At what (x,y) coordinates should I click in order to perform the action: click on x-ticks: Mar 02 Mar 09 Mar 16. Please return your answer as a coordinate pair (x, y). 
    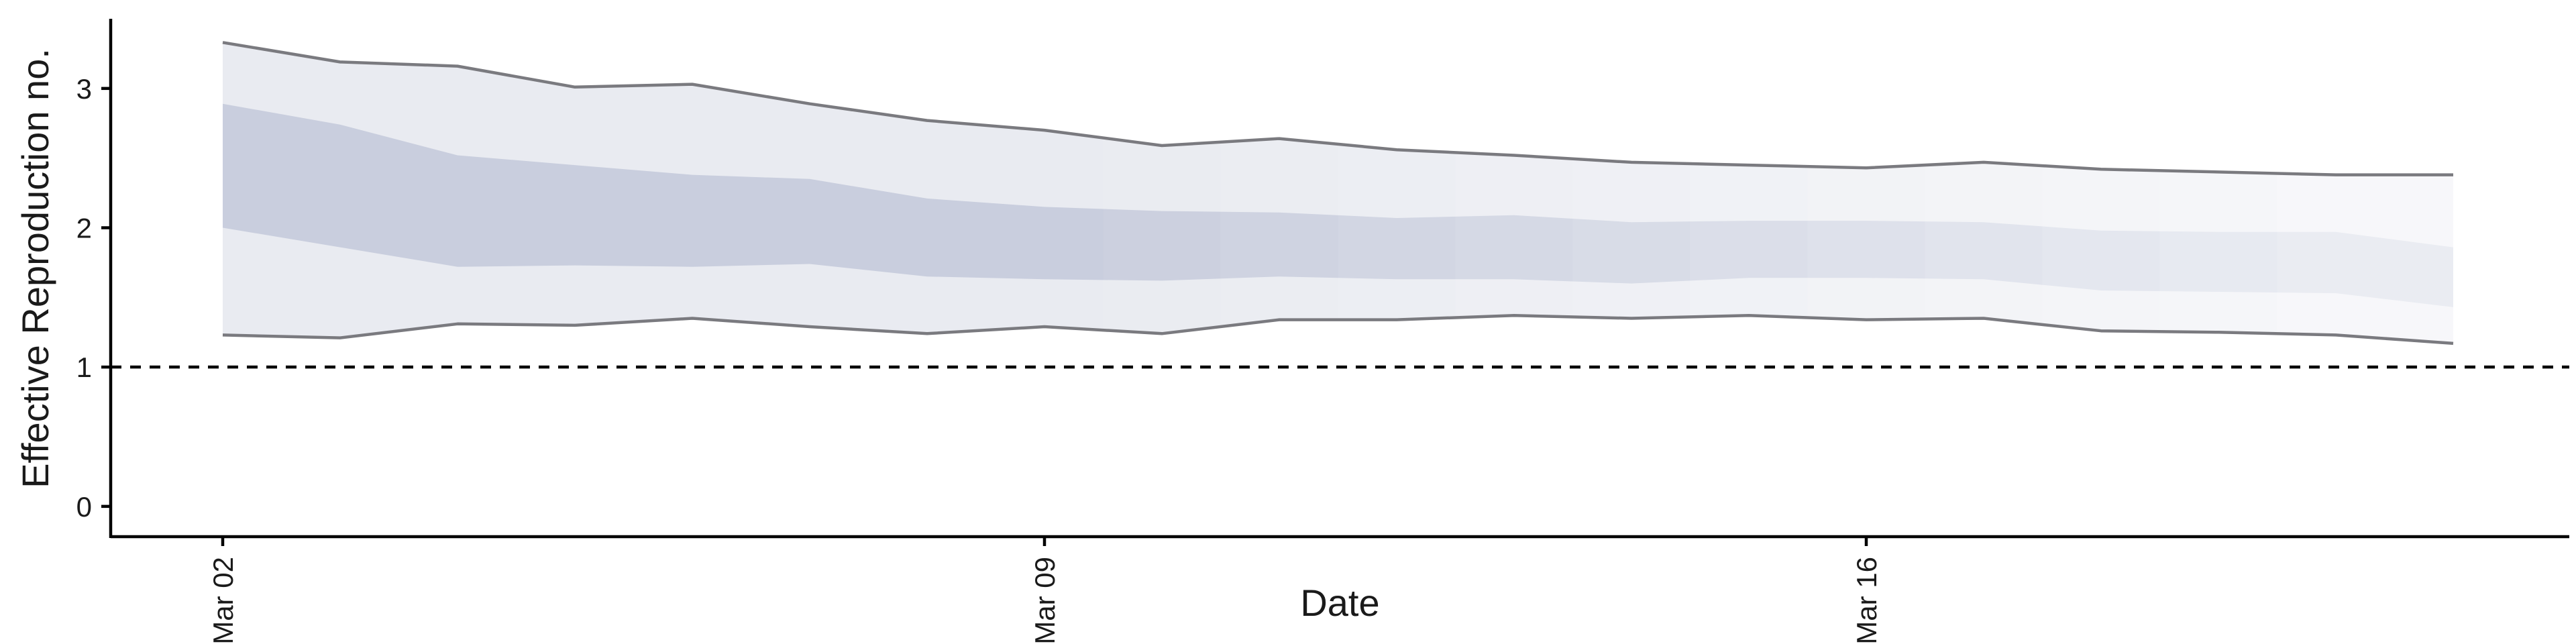
    Looking at the image, I should click on (1044, 590).